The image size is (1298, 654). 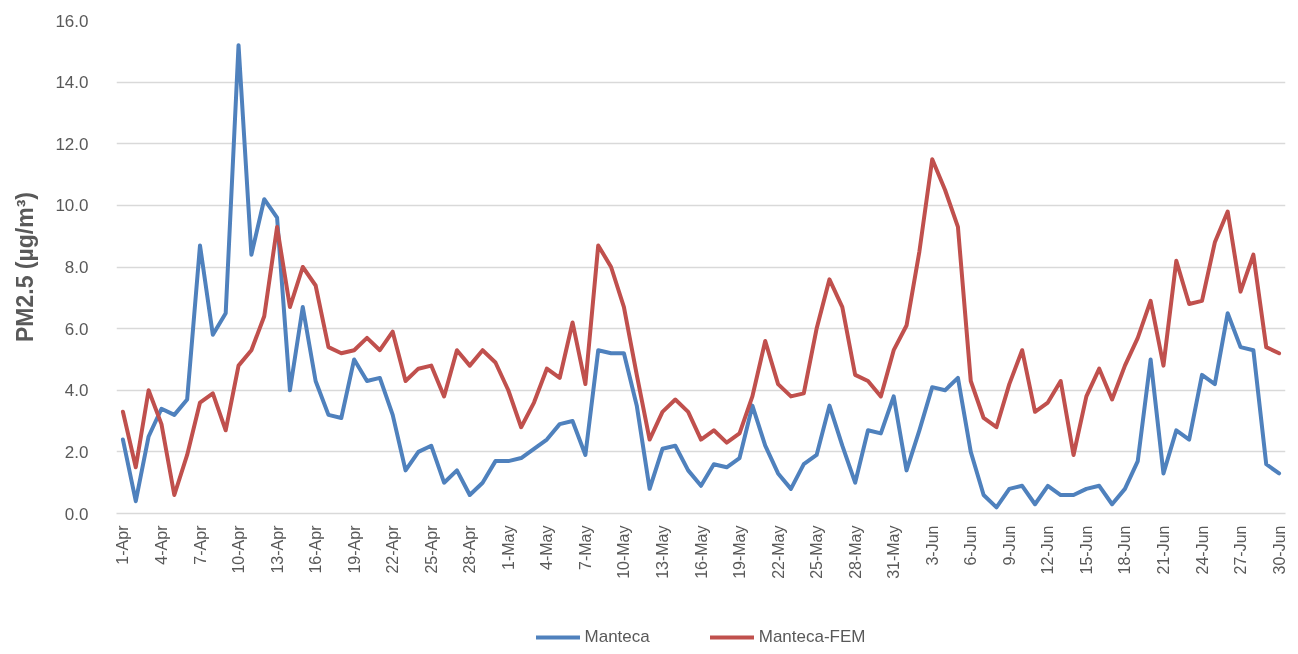 What do you see at coordinates (161, 544) in the screenshot?
I see `x-tick-label: 4-Apr` at bounding box center [161, 544].